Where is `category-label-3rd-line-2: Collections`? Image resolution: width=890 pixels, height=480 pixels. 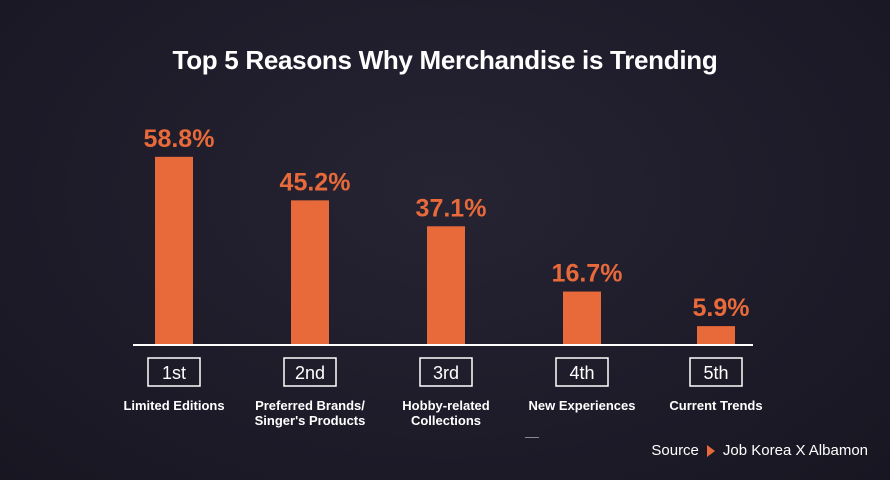
category-label-3rd-line-2: Collections is located at coordinates (446, 420).